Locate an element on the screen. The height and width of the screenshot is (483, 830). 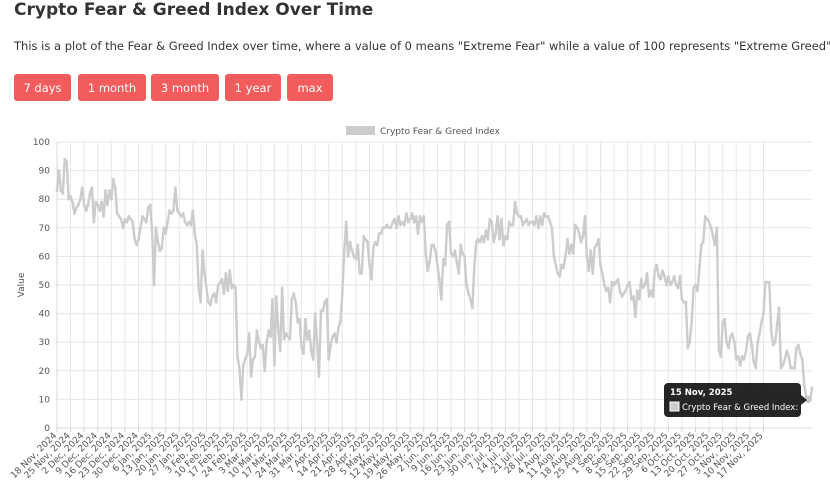
y-axis-label: Value is located at coordinates (22, 284).